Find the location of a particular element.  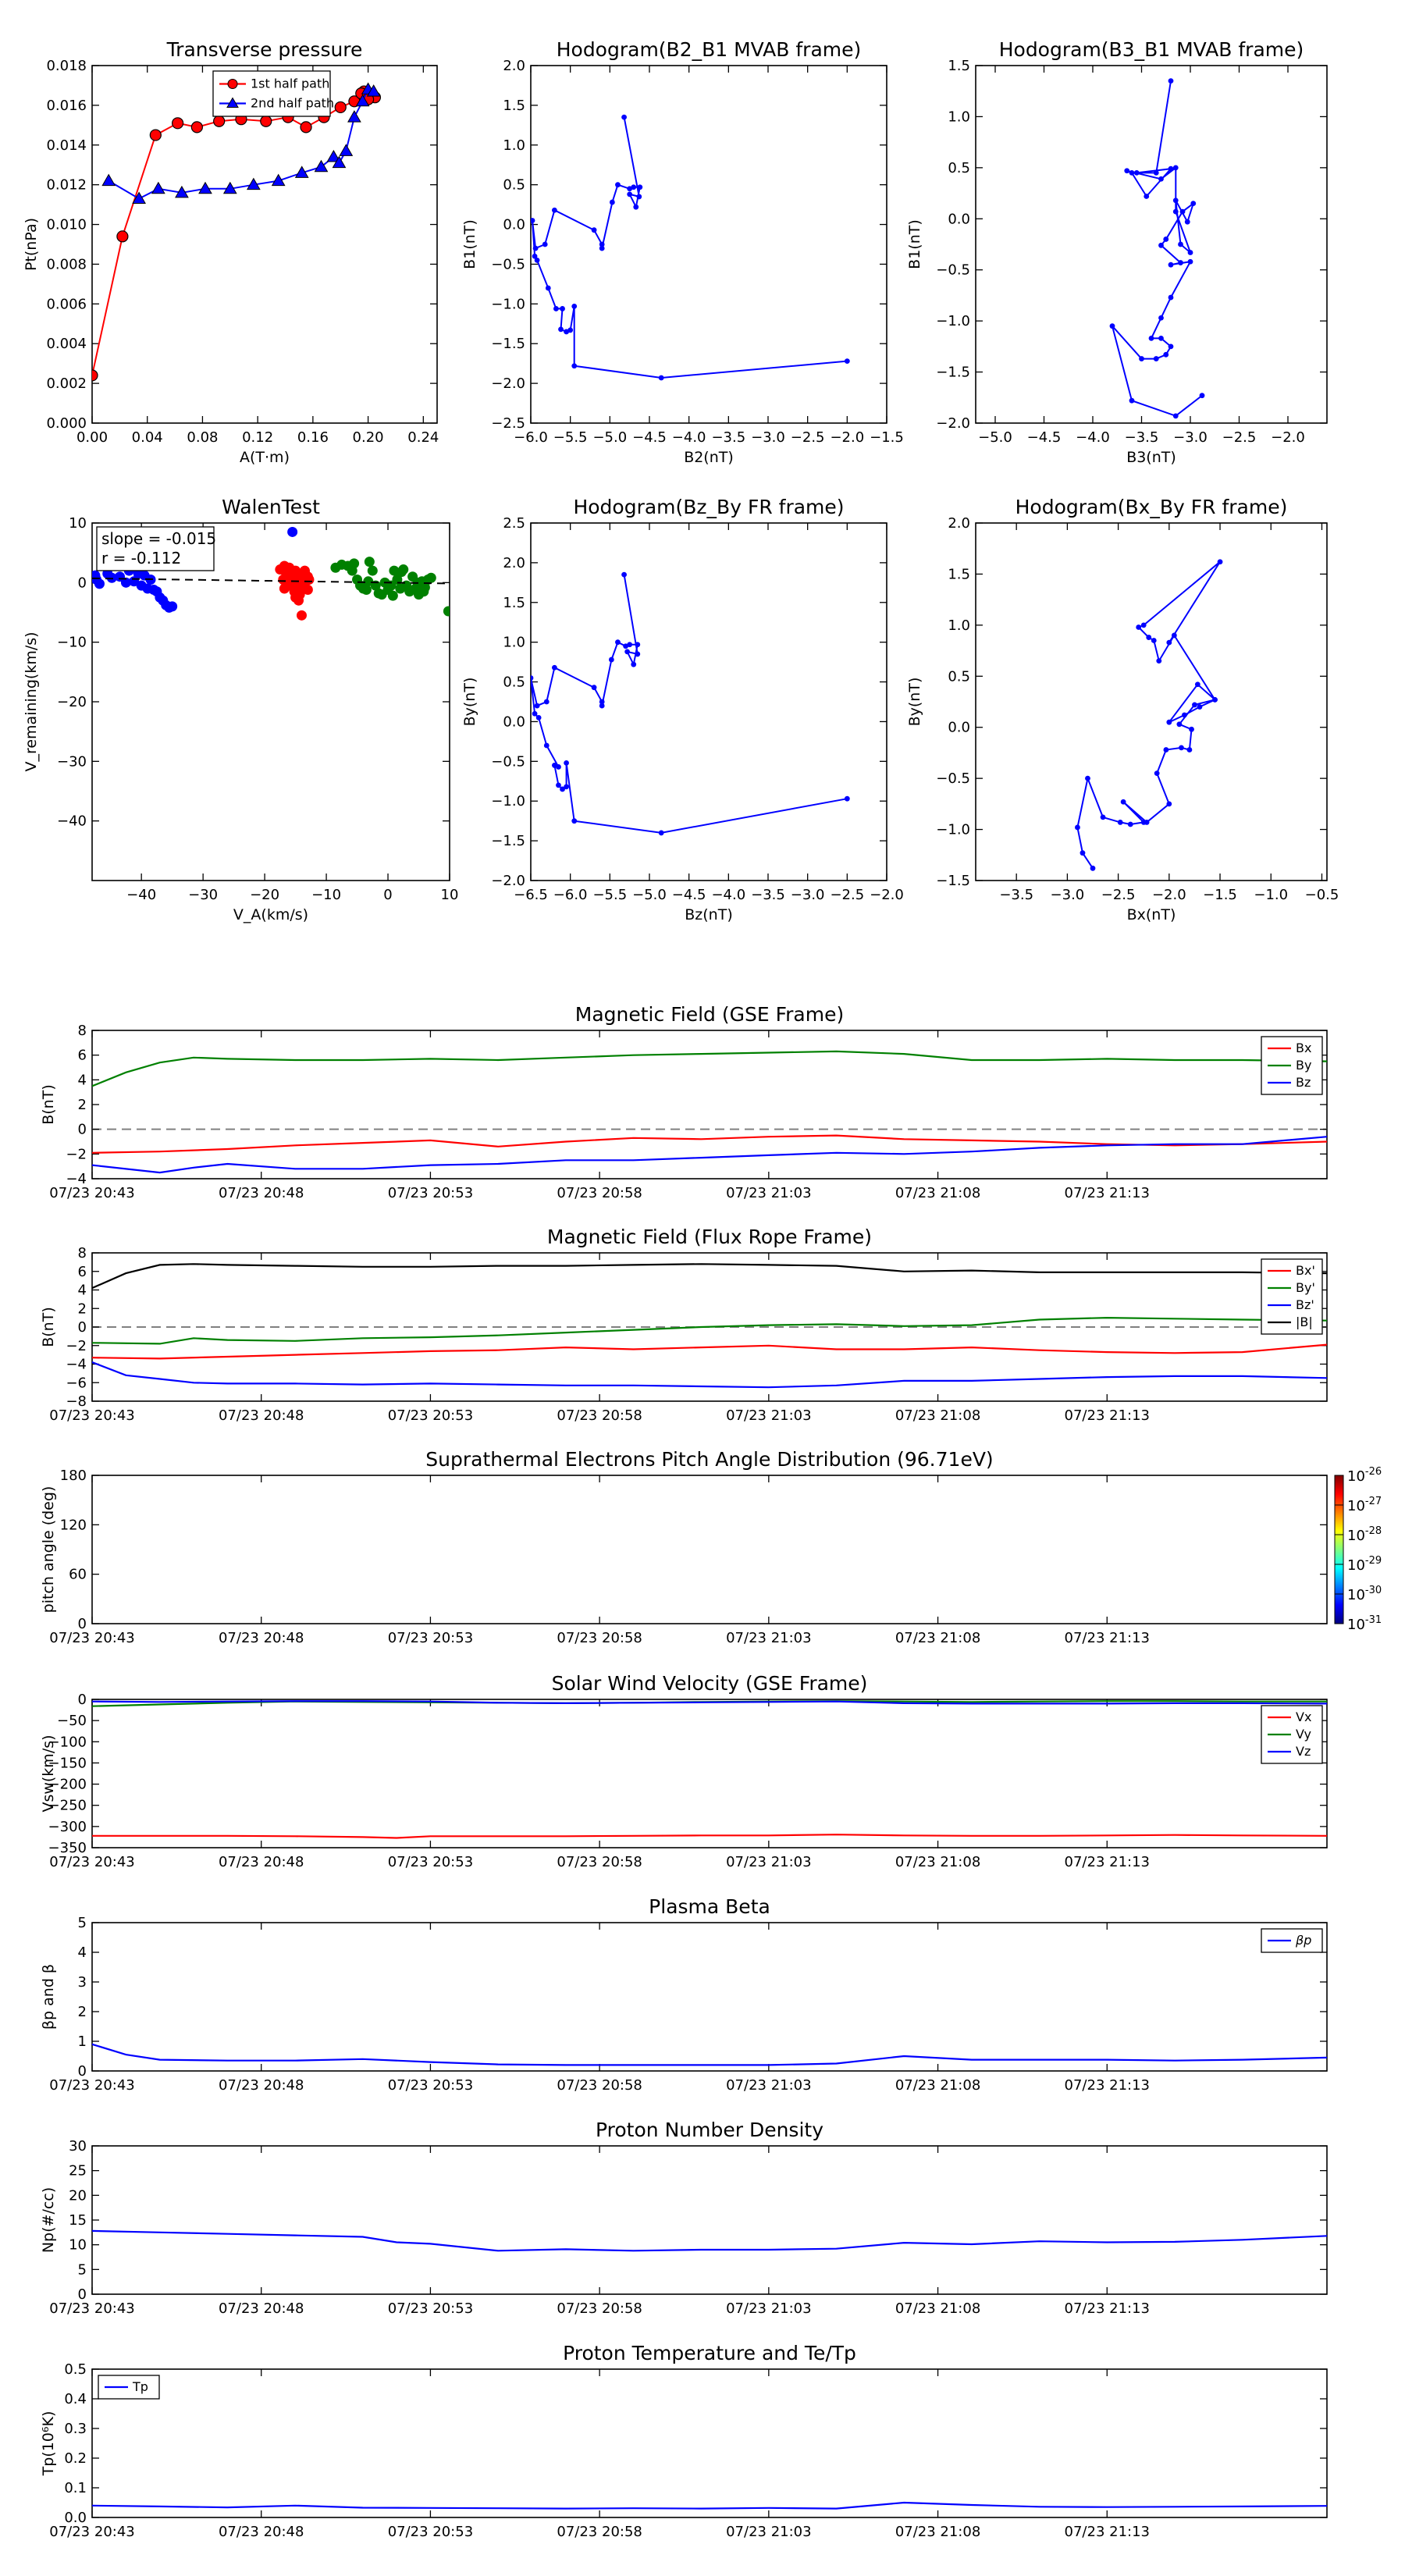

chart-title: Solar Wind Velocity (GSE Frame) is located at coordinates (710, 1683).